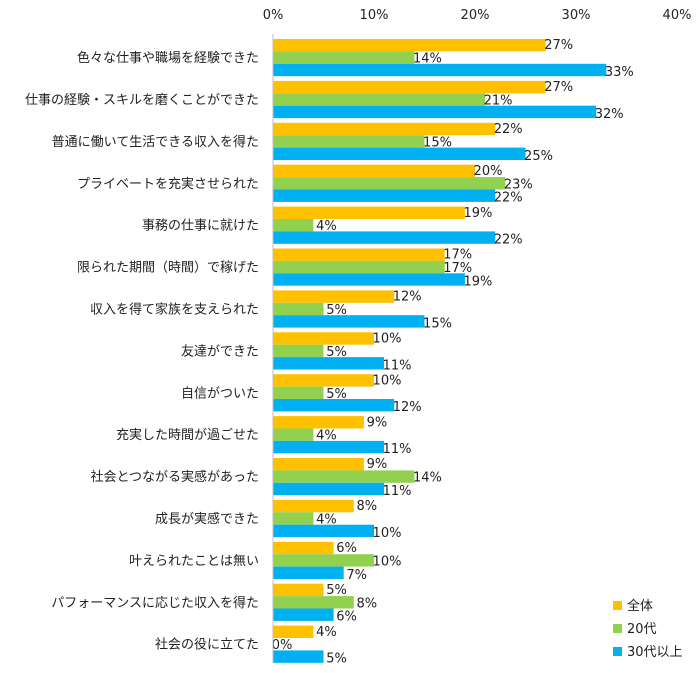 This screenshot has width=700, height=673. What do you see at coordinates (655, 652) in the screenshot?
I see `legend-label: 30代以上` at bounding box center [655, 652].